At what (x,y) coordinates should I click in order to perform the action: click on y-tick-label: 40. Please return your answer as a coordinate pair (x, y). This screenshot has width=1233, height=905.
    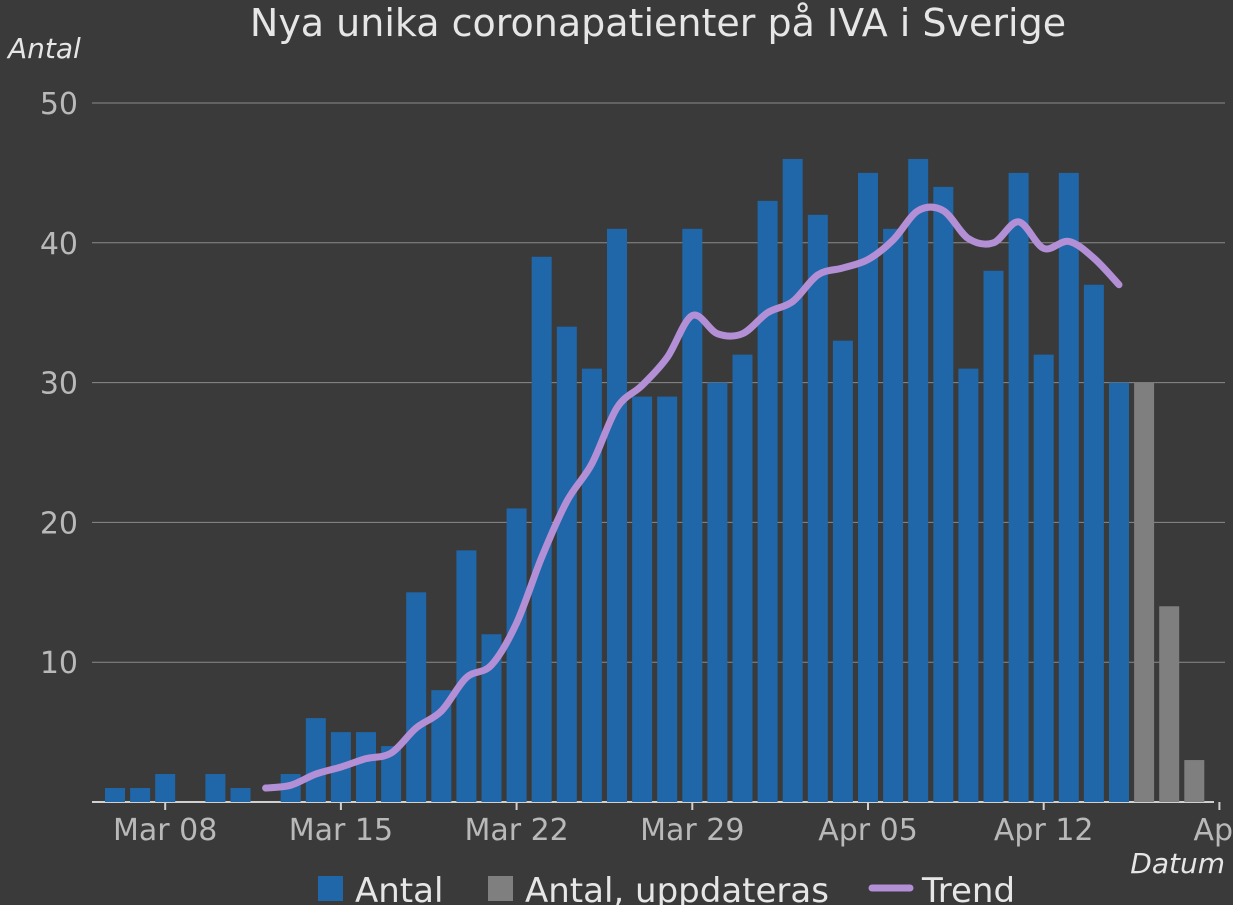
    Looking at the image, I should click on (59, 244).